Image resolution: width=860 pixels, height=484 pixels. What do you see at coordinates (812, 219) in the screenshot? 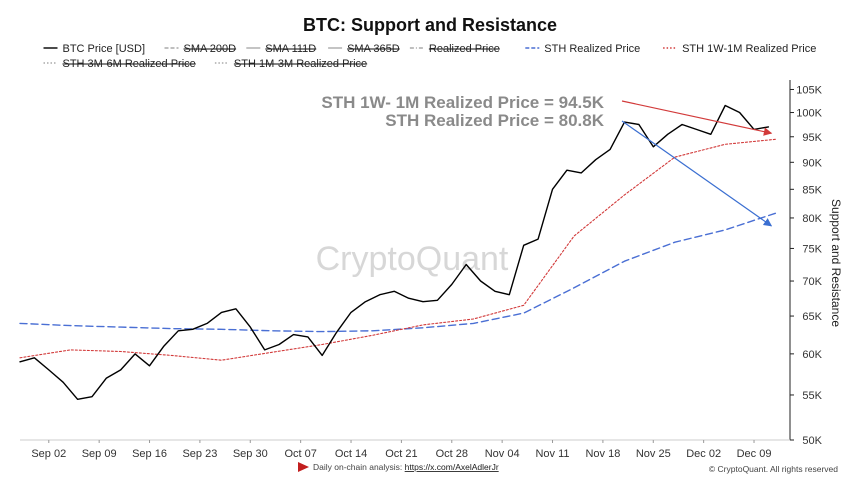
I see `y-tick-label: 80K` at bounding box center [812, 219].